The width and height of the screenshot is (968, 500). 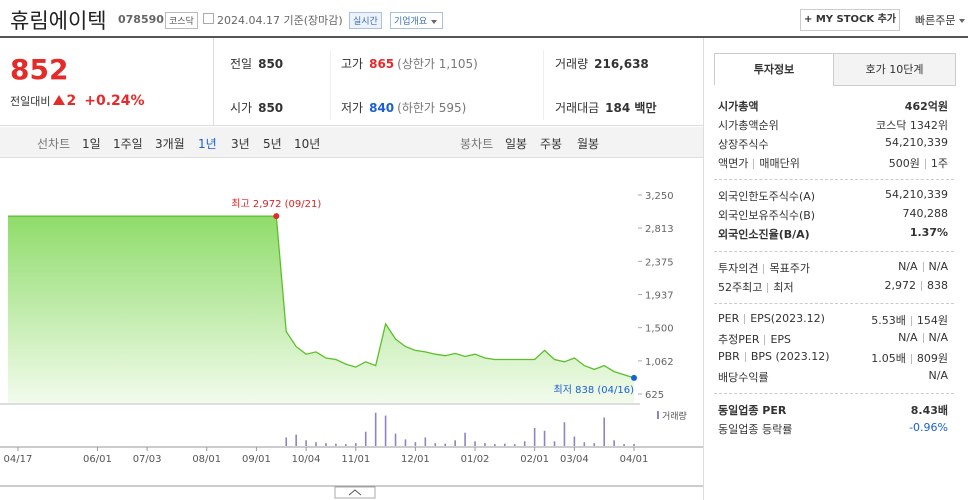 I want to click on period-item: 3년, so click(x=240, y=144).